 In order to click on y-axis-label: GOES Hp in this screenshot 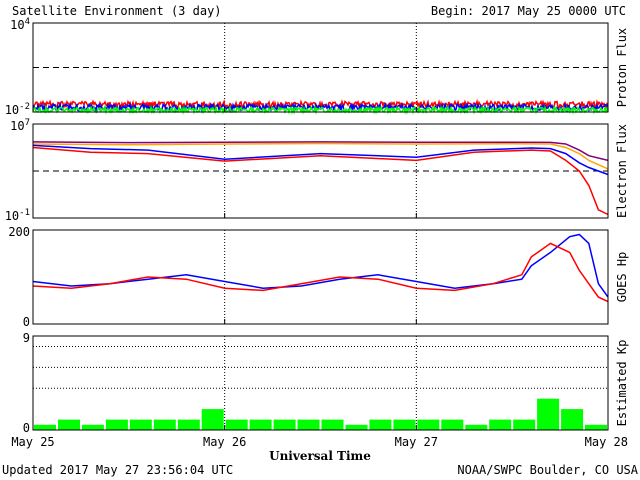, I will do `click(622, 277)`.